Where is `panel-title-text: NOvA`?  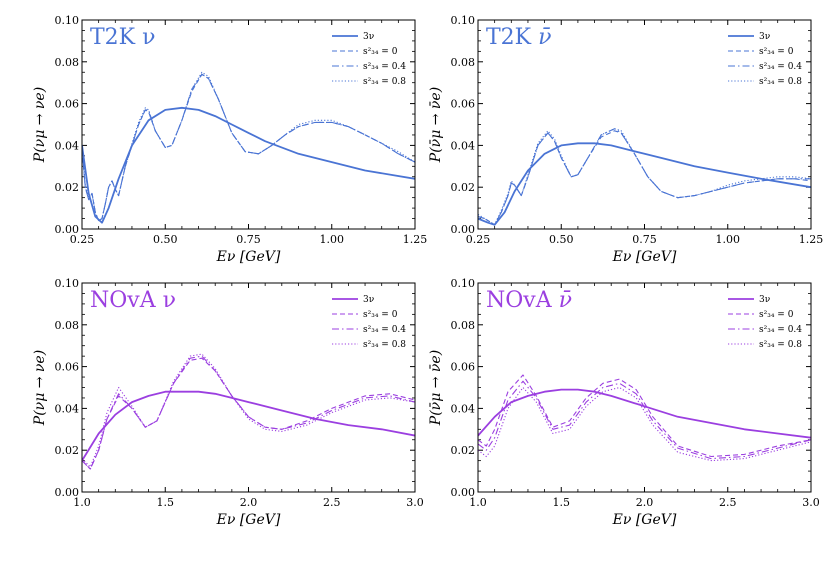 panel-title-text: NOvA is located at coordinates (522, 300).